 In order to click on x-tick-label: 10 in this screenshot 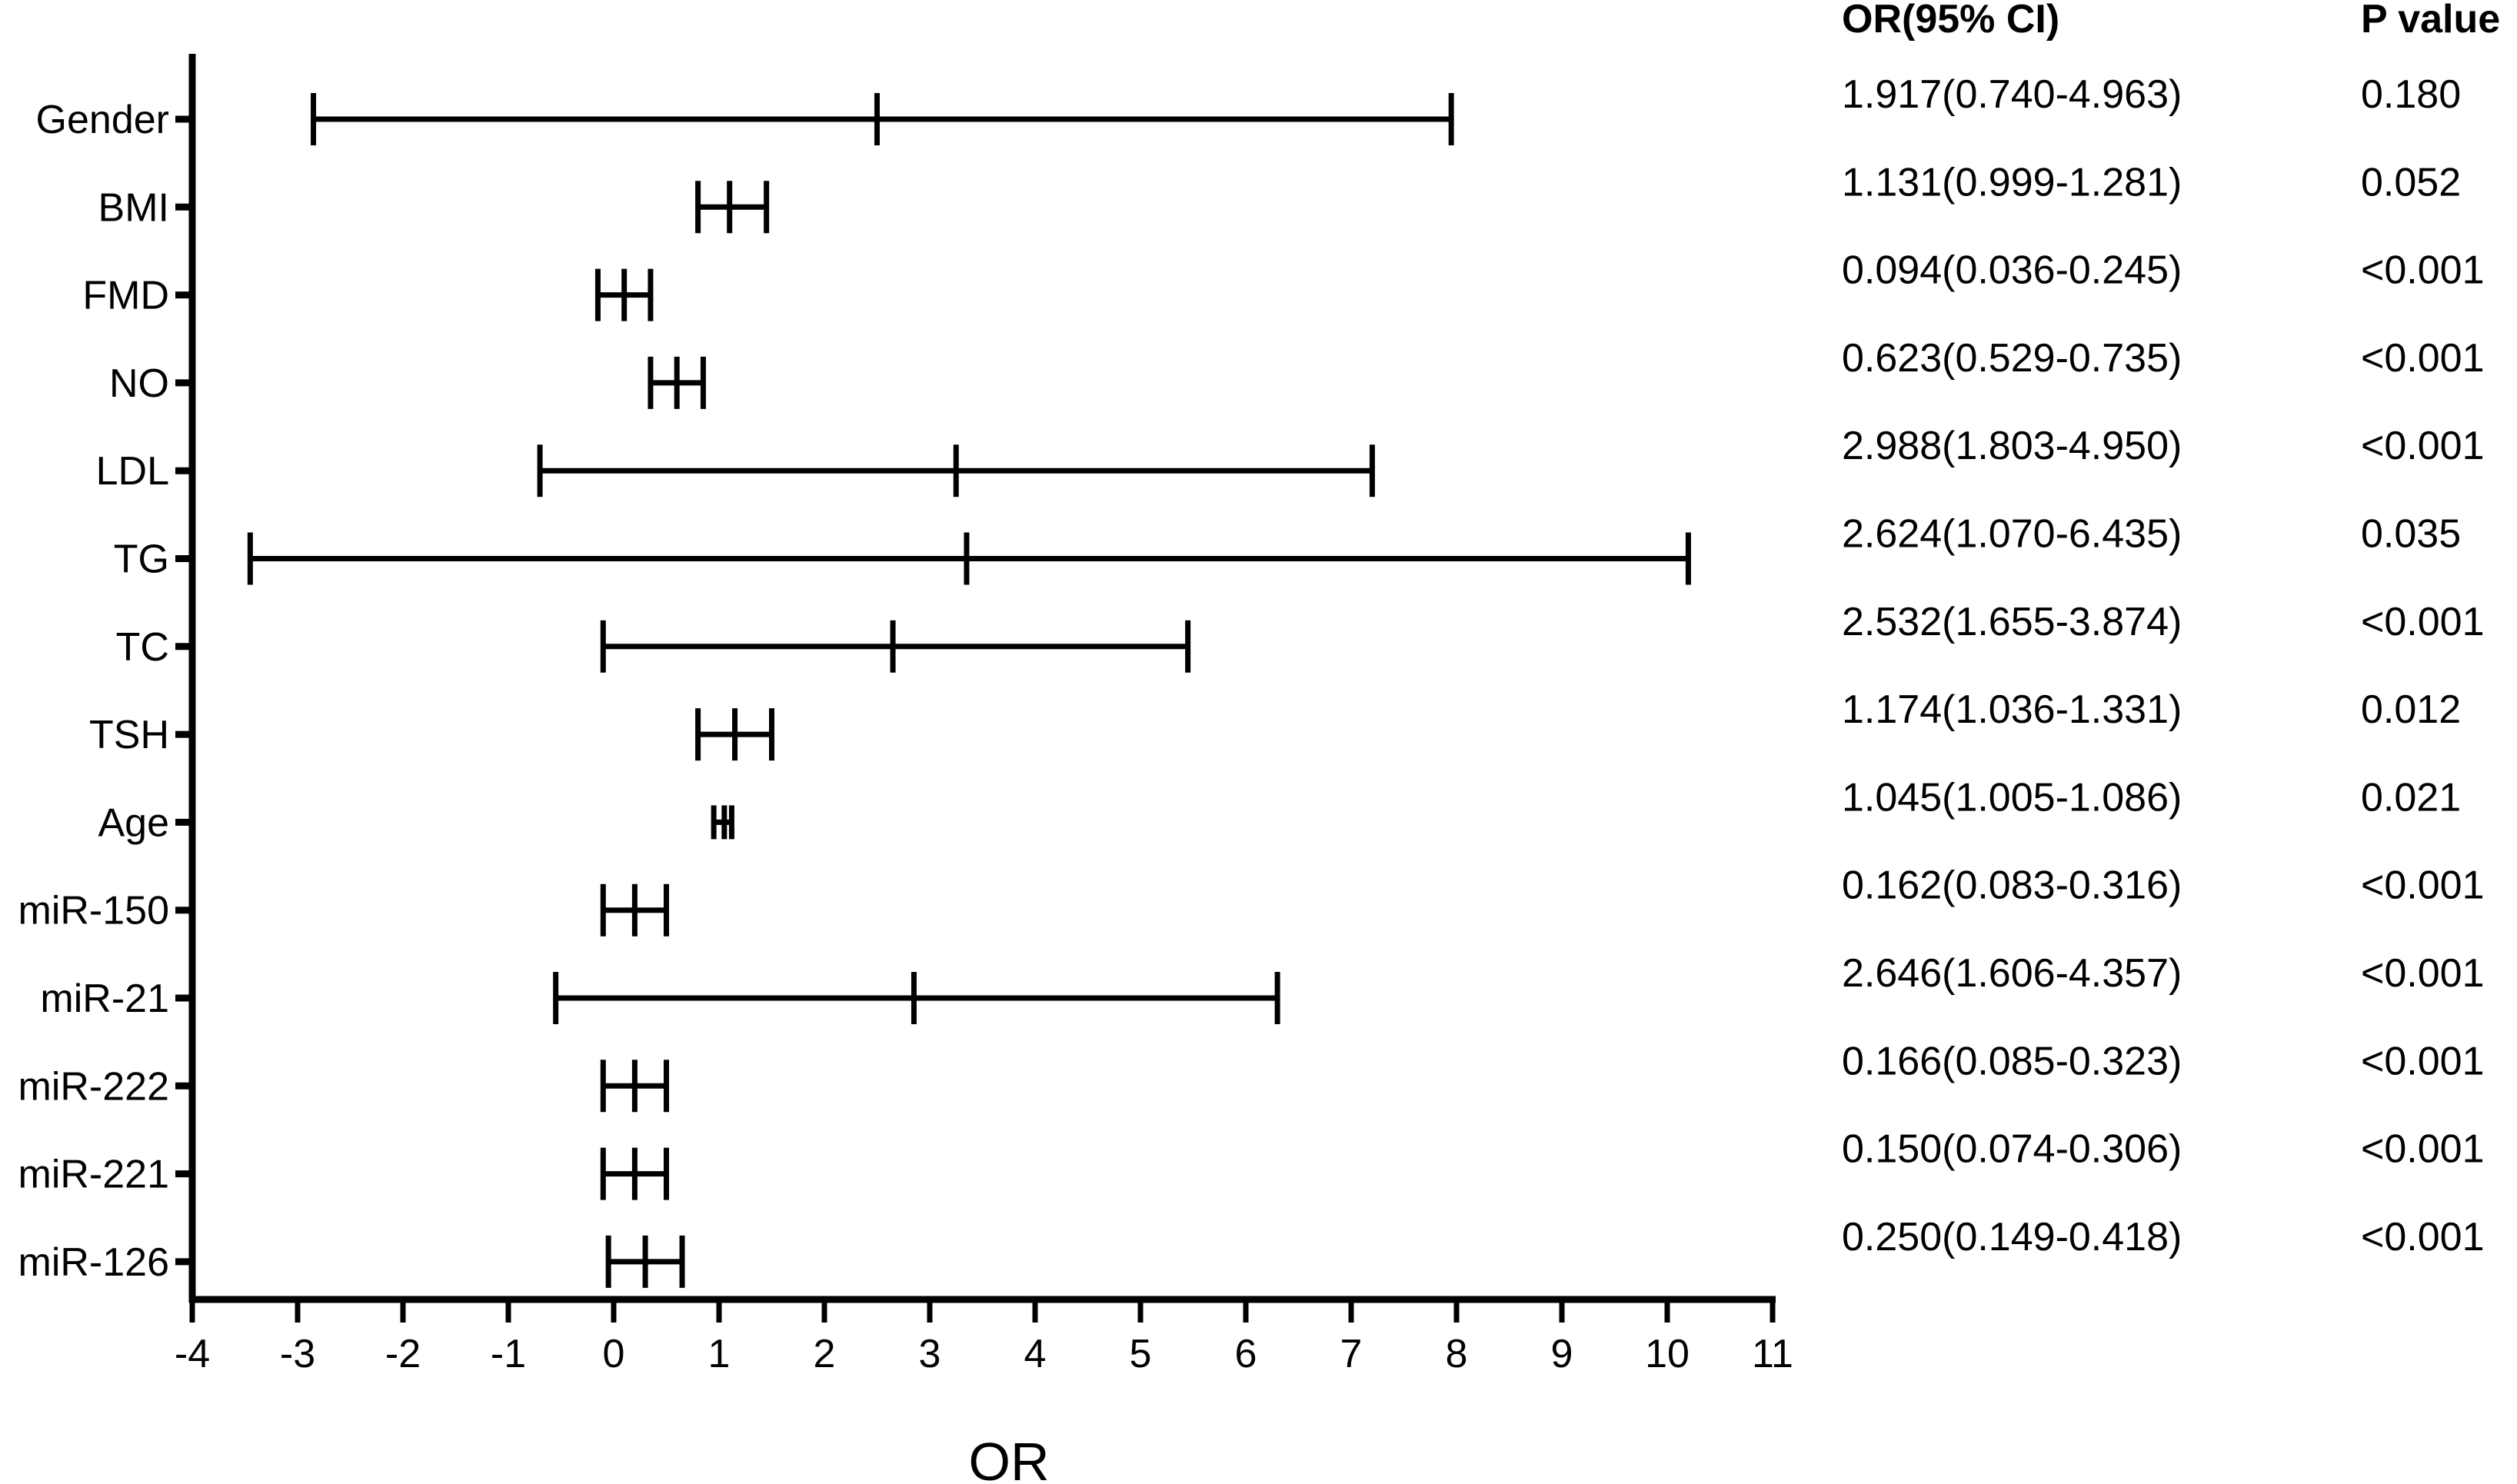, I will do `click(1667, 1354)`.